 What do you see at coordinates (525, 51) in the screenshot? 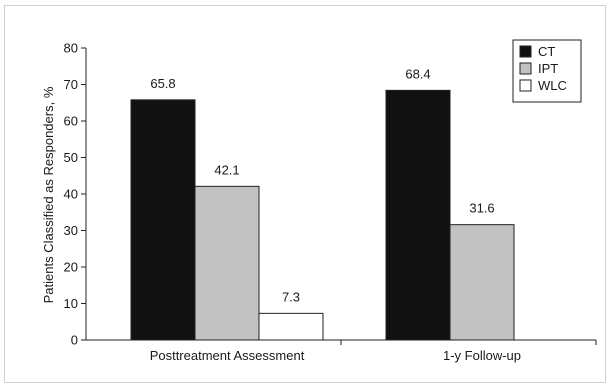
I see `legend-swatch-ct` at bounding box center [525, 51].